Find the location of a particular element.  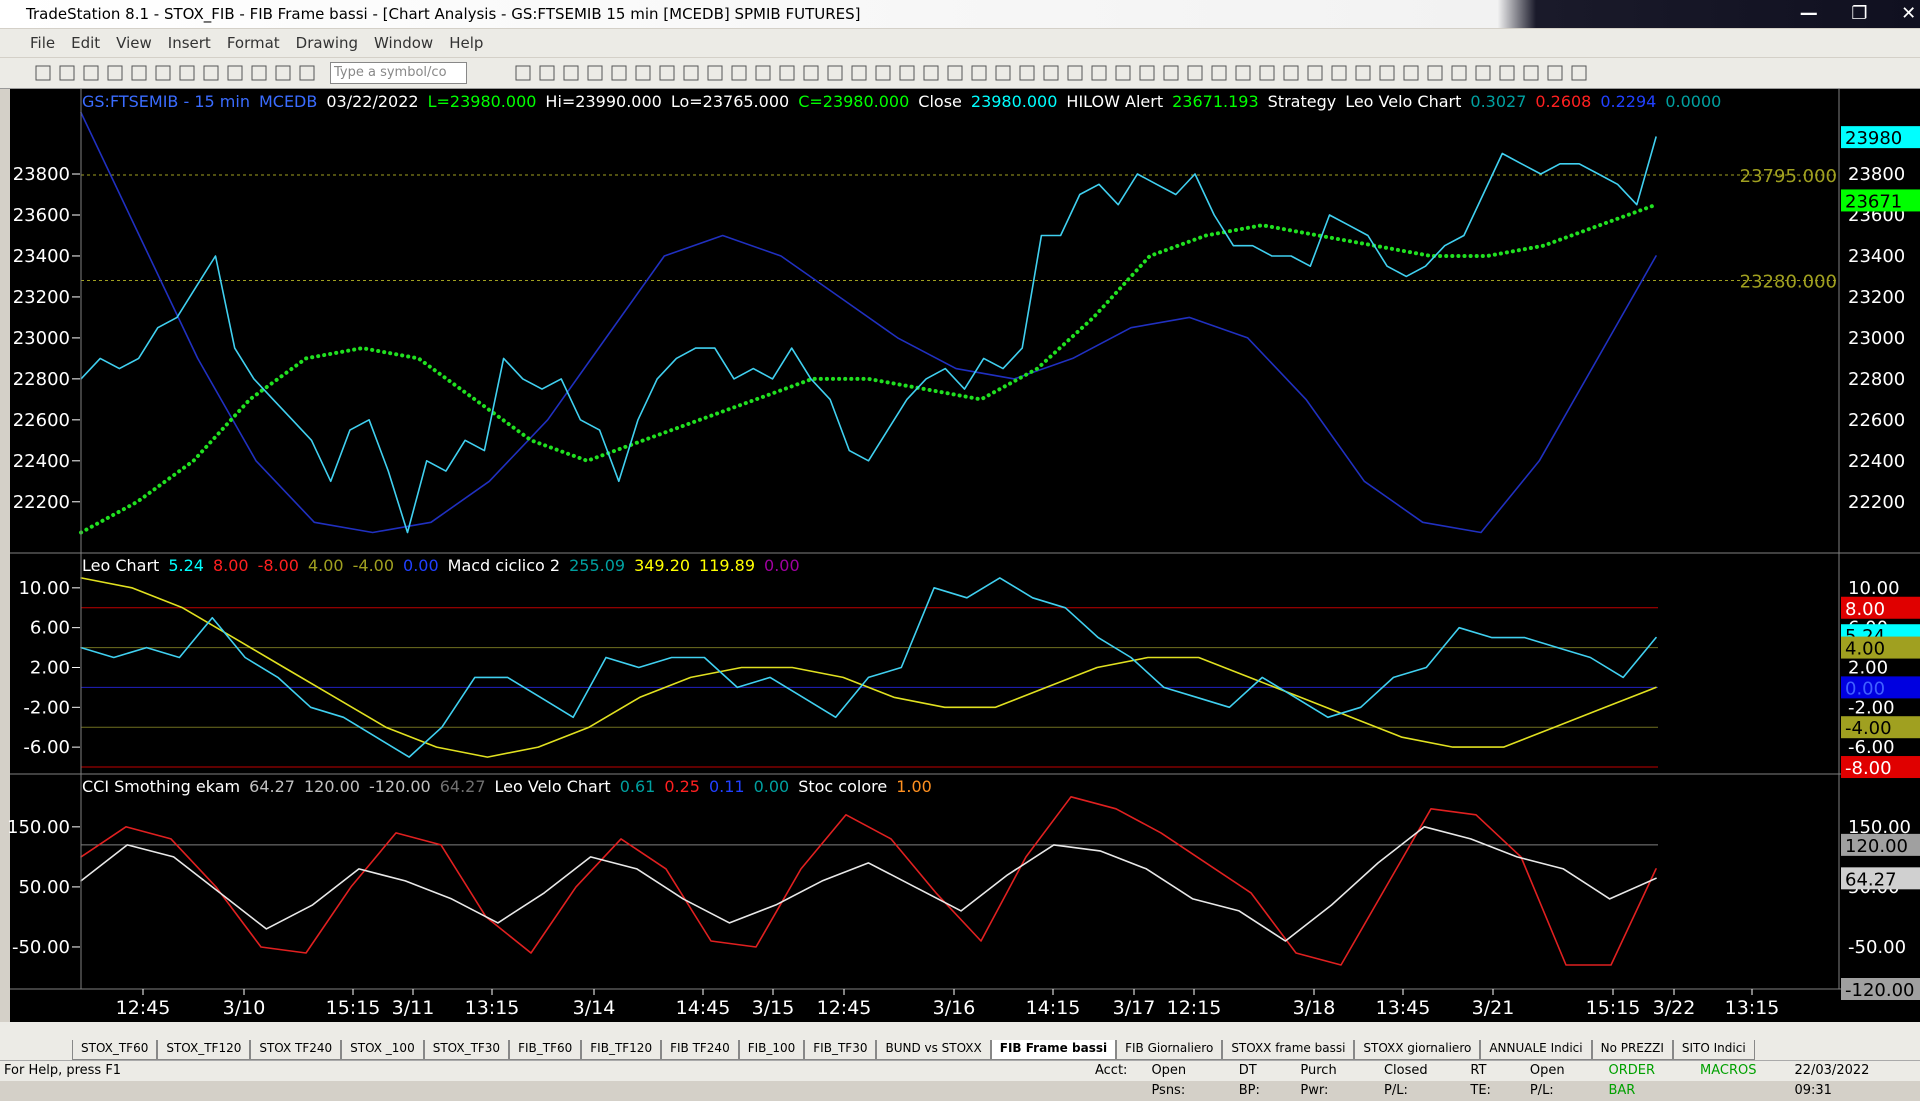

sheet-tab: FIB_100 is located at coordinates (771, 1050).